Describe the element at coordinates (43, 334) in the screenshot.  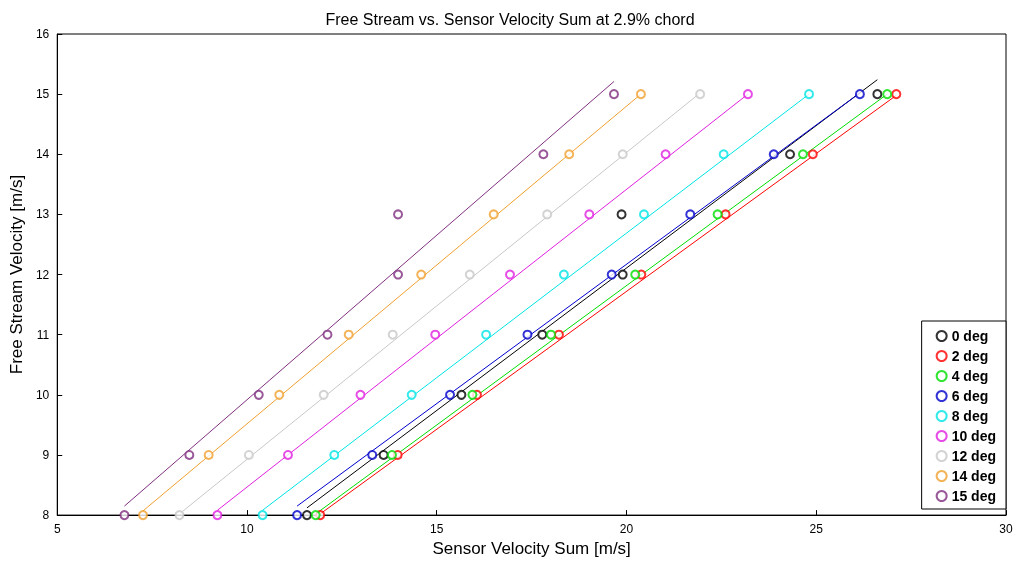
I see `y-tick-label: 11` at that location.